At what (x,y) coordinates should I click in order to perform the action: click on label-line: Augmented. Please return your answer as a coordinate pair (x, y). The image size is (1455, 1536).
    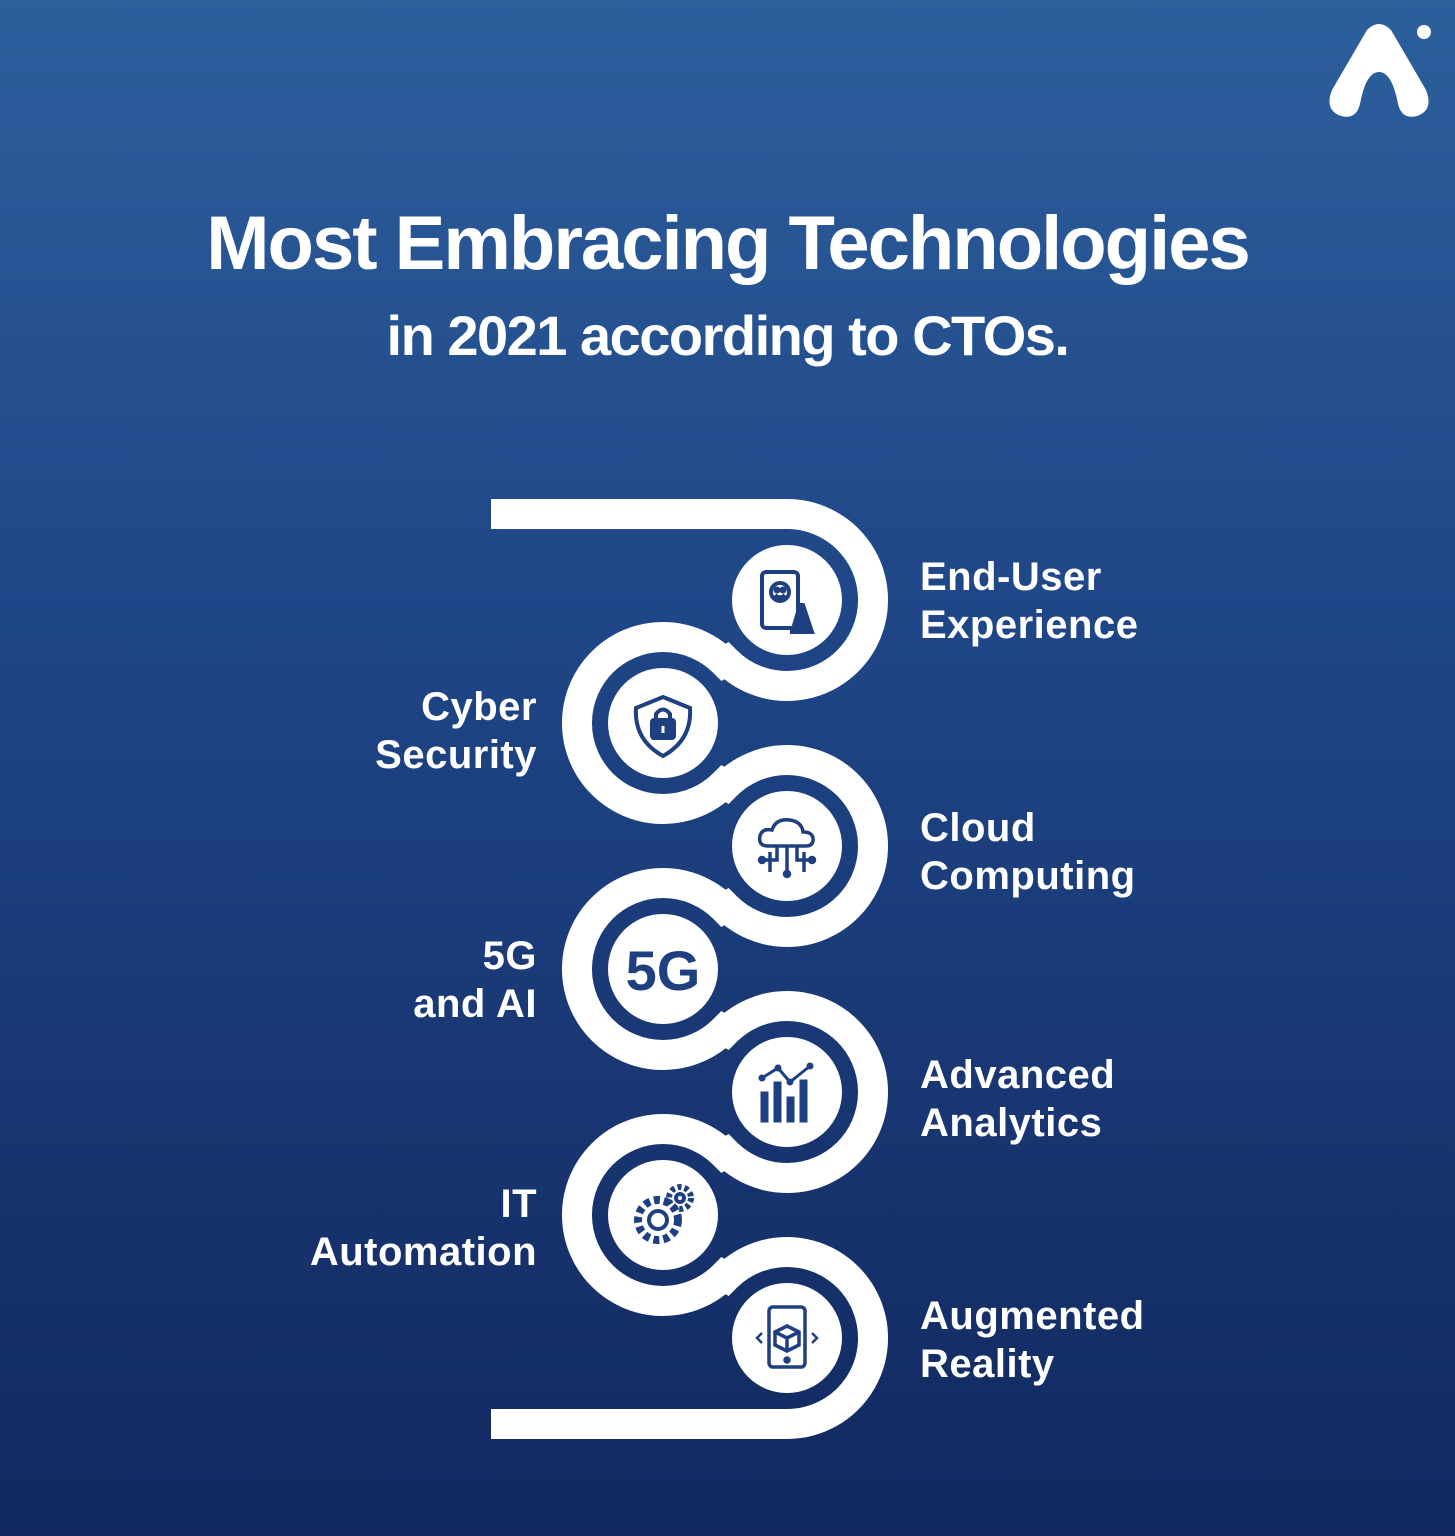
    Looking at the image, I should click on (1032, 1316).